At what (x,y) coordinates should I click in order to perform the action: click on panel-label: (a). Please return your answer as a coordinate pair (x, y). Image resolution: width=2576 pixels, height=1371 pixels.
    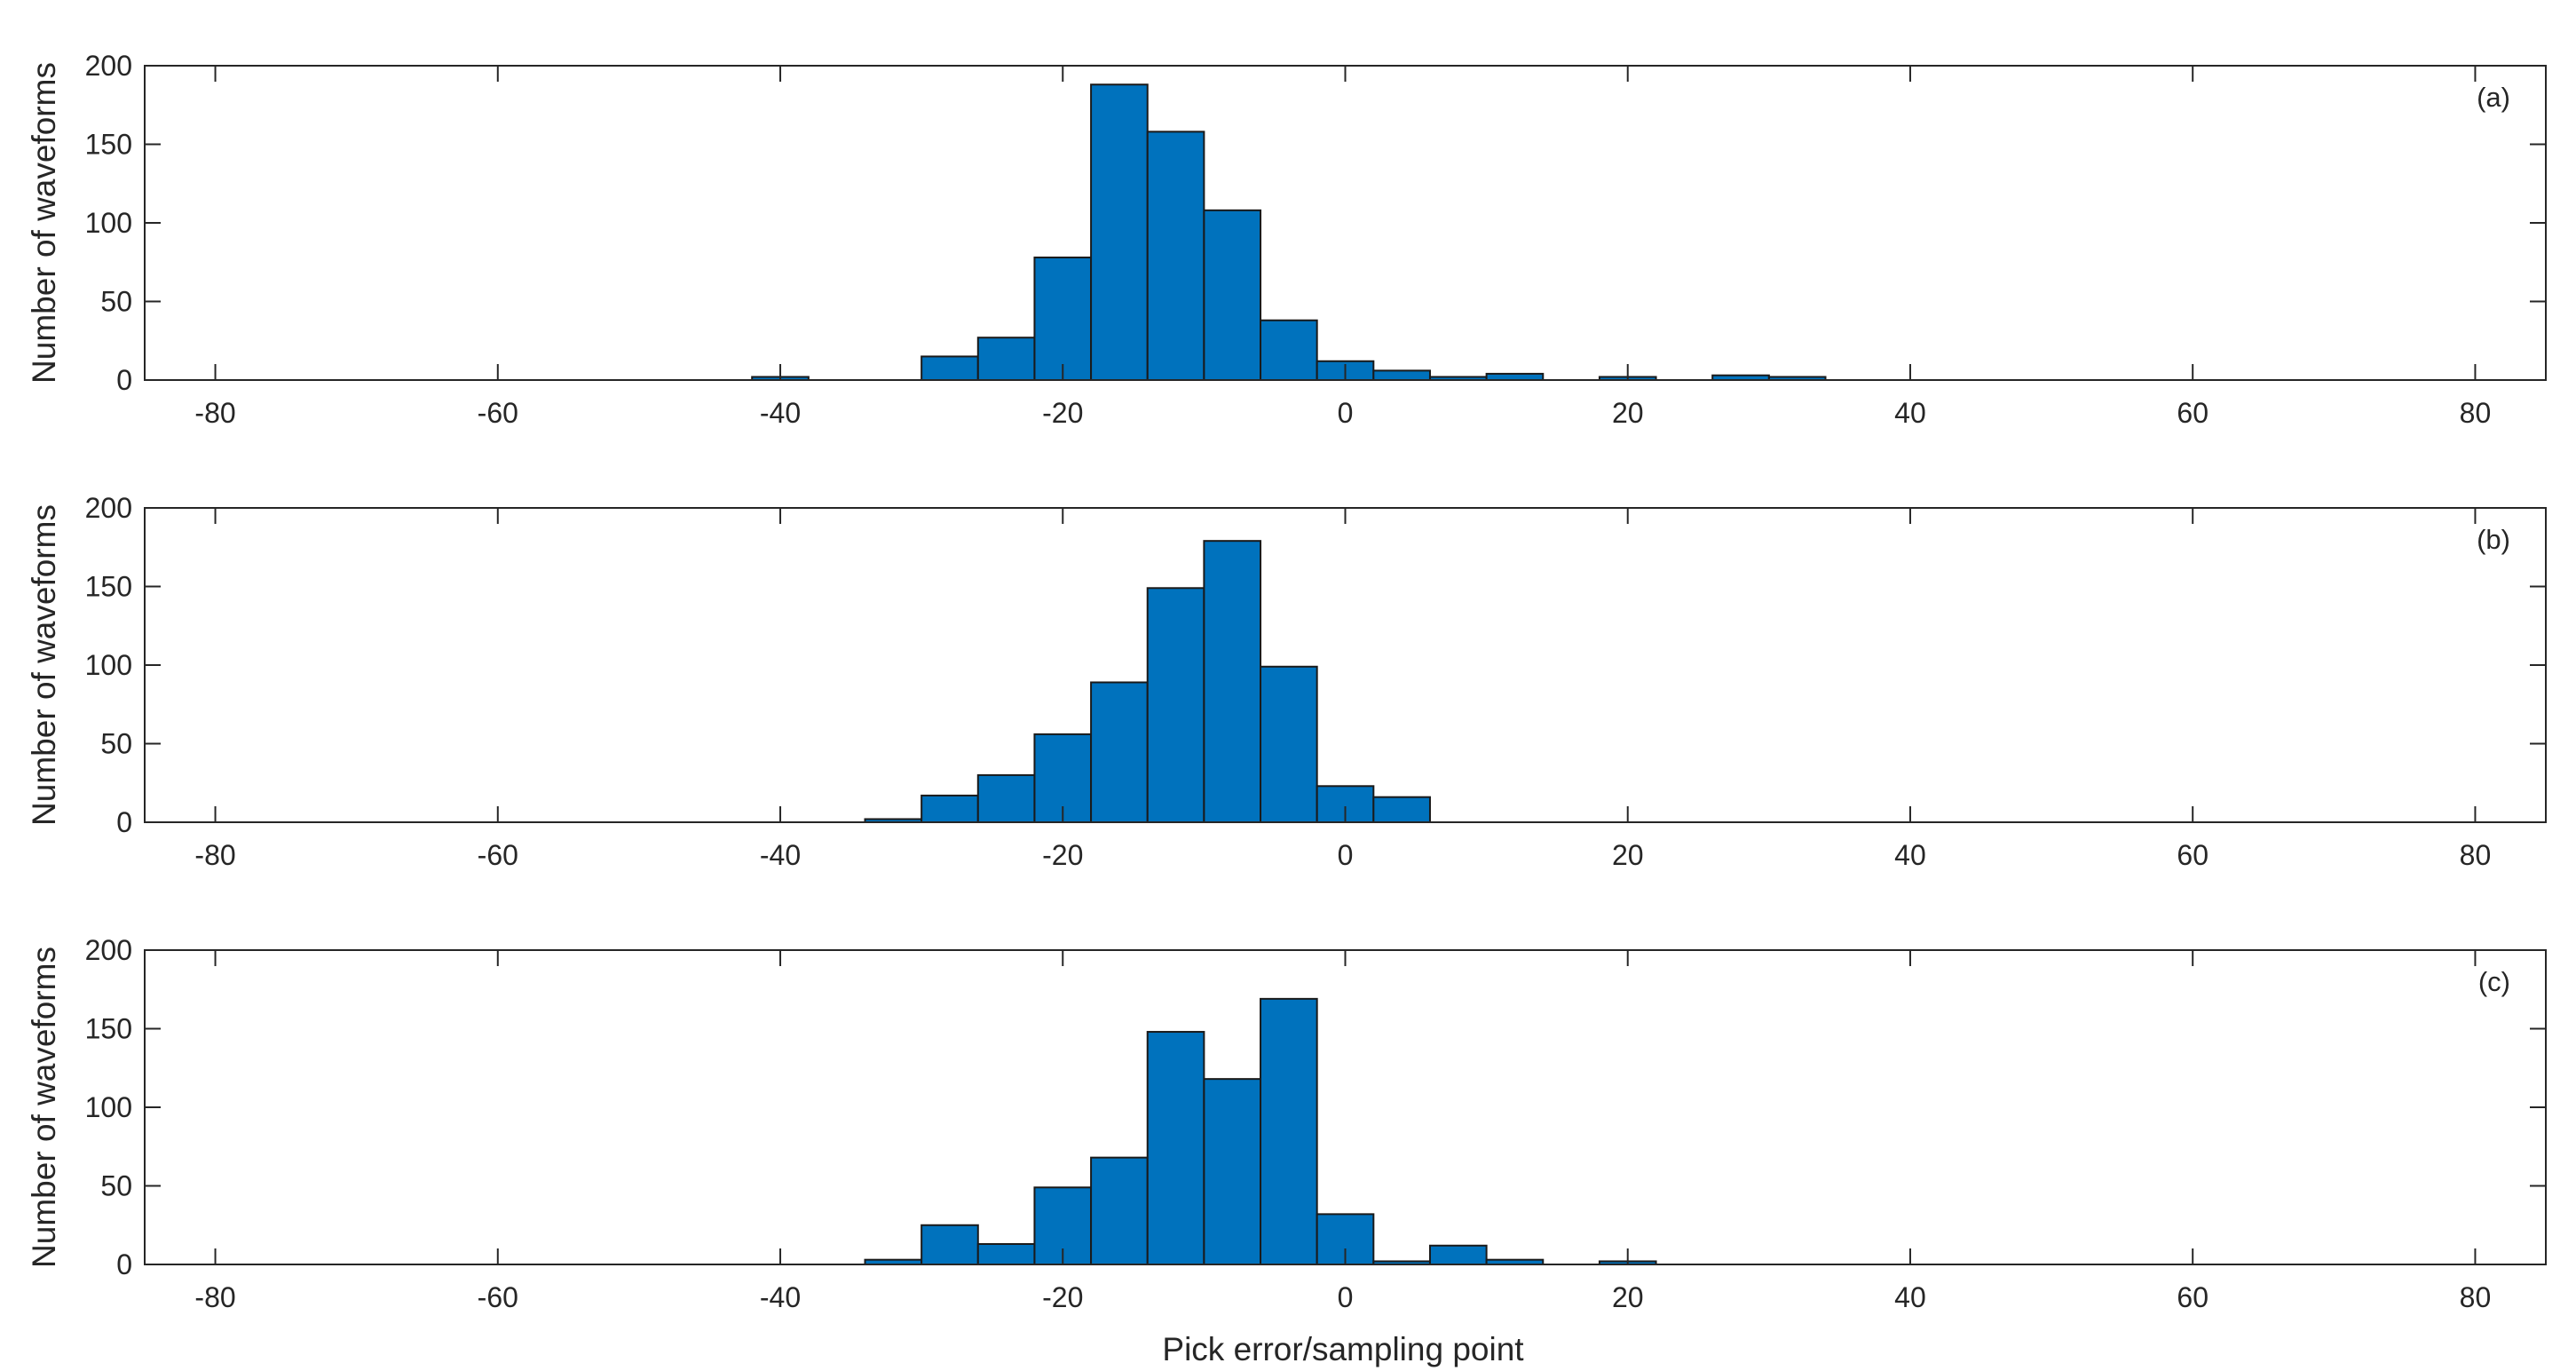
    Looking at the image, I should click on (2493, 98).